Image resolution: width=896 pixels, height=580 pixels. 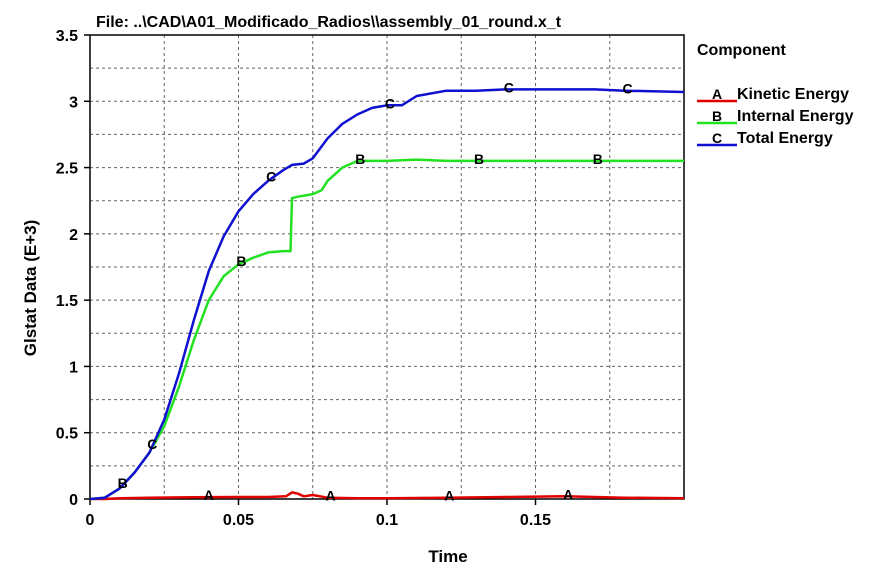 I want to click on y-tick-label: 0.5, so click(x=67, y=434).